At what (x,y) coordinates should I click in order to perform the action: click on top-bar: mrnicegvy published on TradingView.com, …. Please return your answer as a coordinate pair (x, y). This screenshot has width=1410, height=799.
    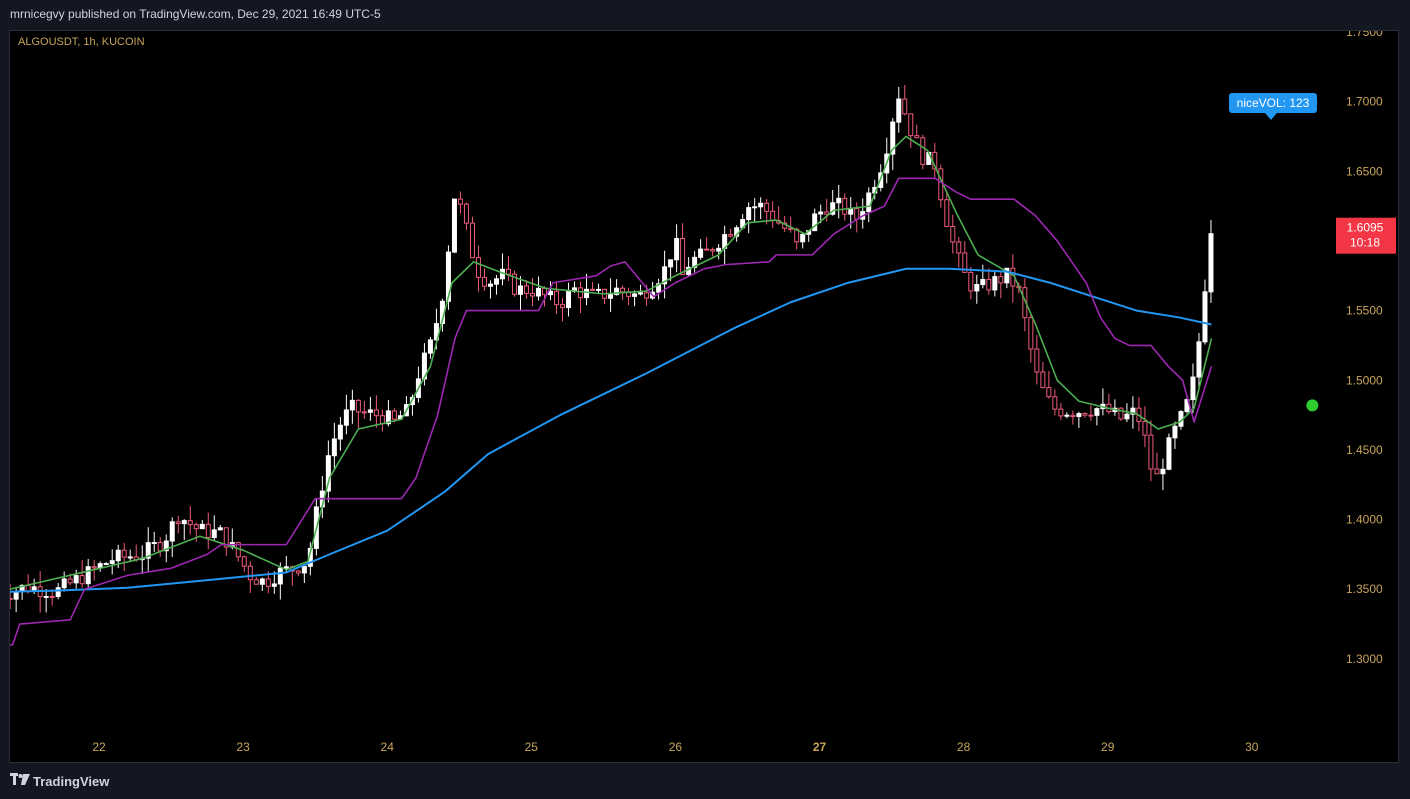
    Looking at the image, I should click on (705, 15).